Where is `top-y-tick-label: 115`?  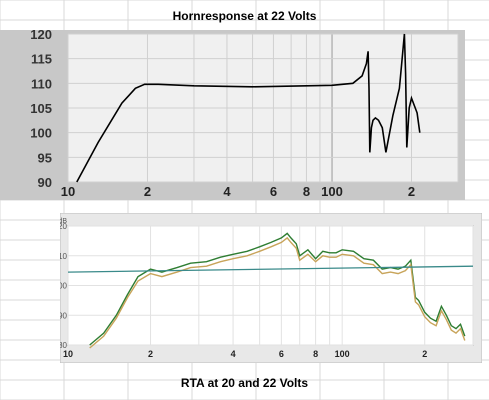 top-y-tick-label: 115 is located at coordinates (41, 59).